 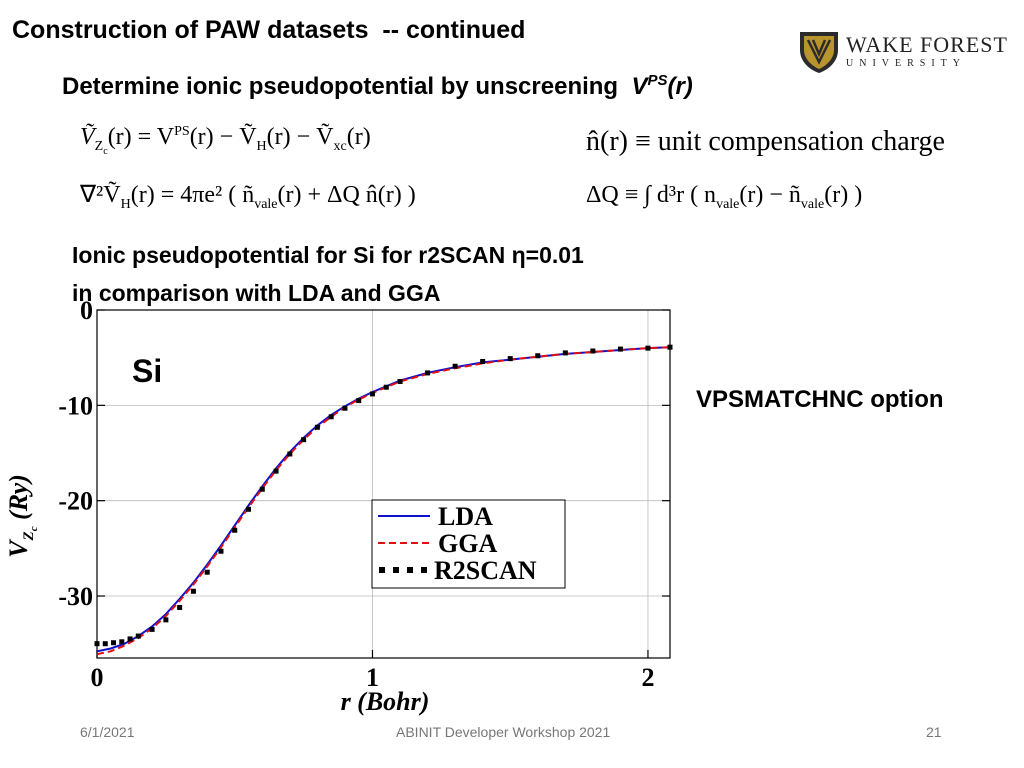 What do you see at coordinates (75, 405) in the screenshot?
I see `y-tick-label: -10` at bounding box center [75, 405].